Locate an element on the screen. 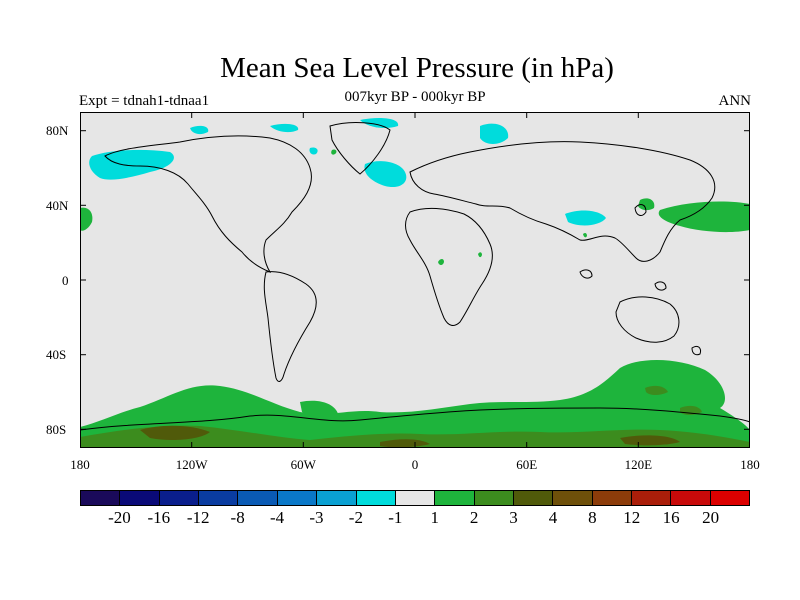 The width and height of the screenshot is (800, 600). lat-tick-label: 80N is located at coordinates (57, 130).